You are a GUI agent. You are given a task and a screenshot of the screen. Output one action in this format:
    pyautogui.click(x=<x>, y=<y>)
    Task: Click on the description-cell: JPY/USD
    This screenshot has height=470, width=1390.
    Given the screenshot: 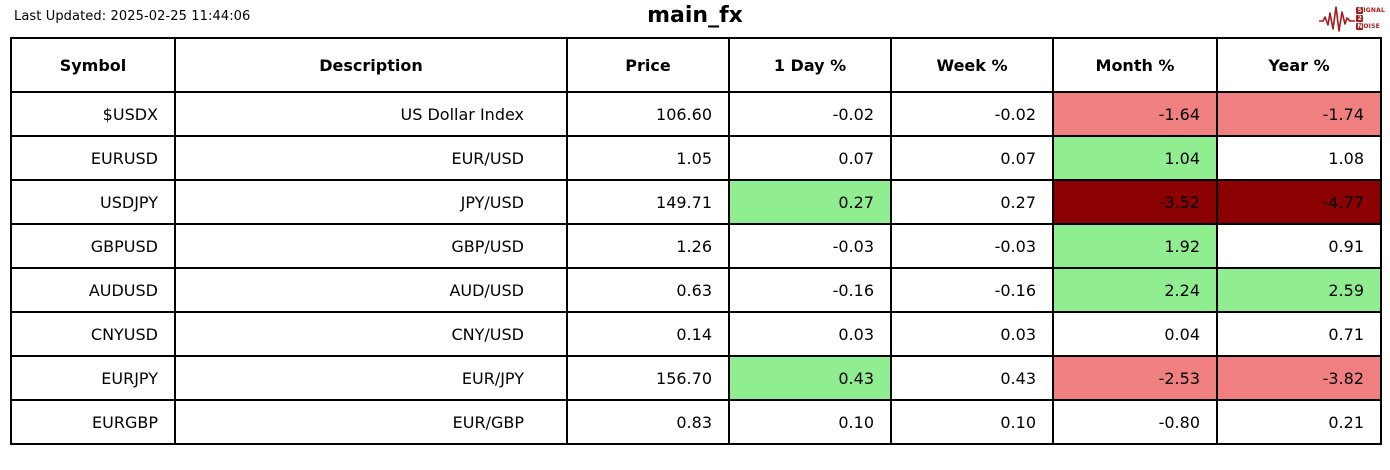 What is the action you would take?
    pyautogui.click(x=371, y=202)
    